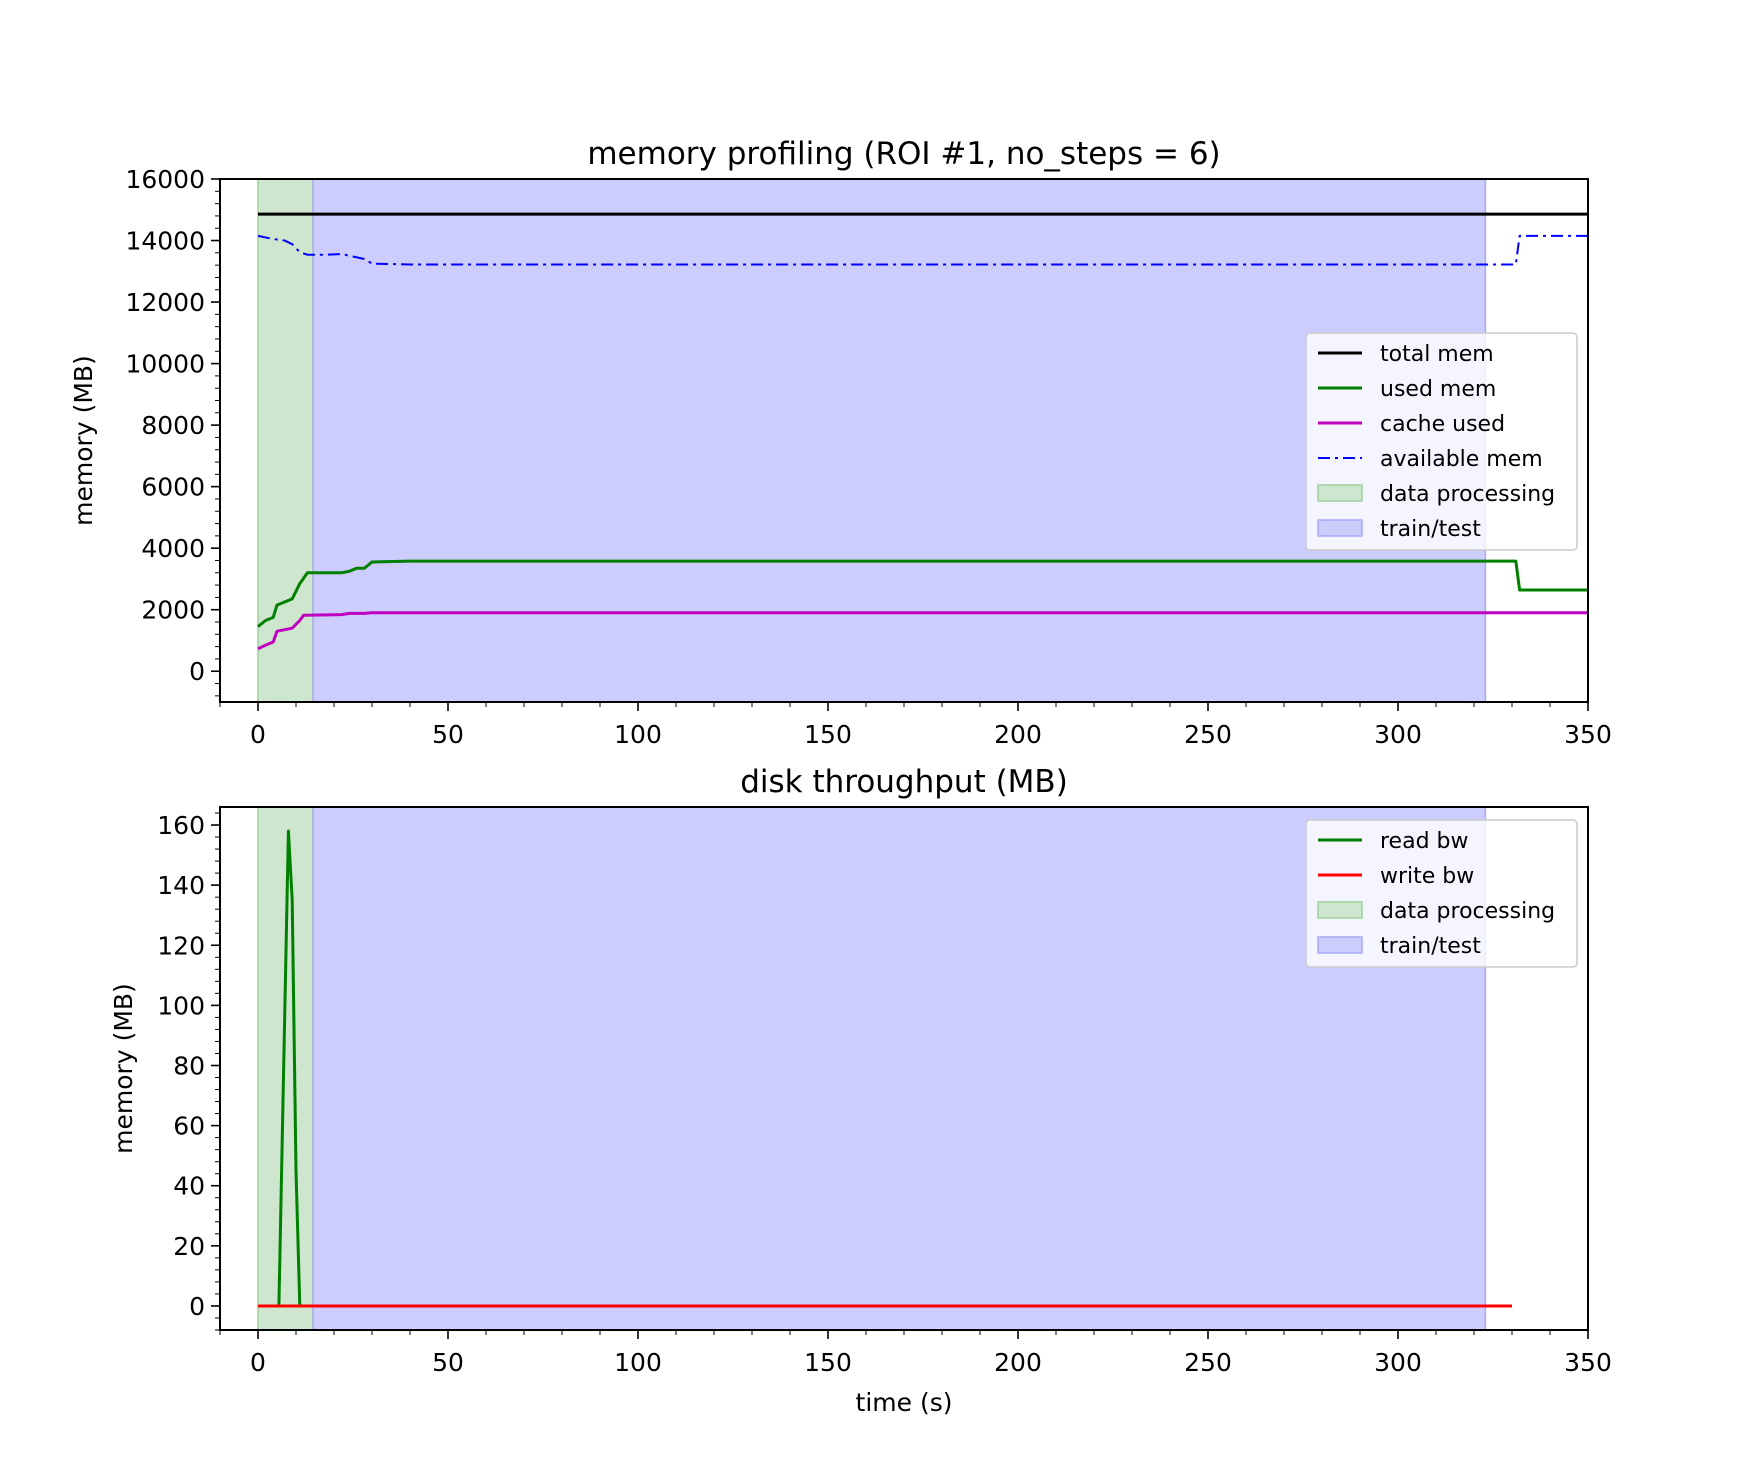 This screenshot has width=1746, height=1476. What do you see at coordinates (181, 825) in the screenshot?
I see `y-tick-label: 160` at bounding box center [181, 825].